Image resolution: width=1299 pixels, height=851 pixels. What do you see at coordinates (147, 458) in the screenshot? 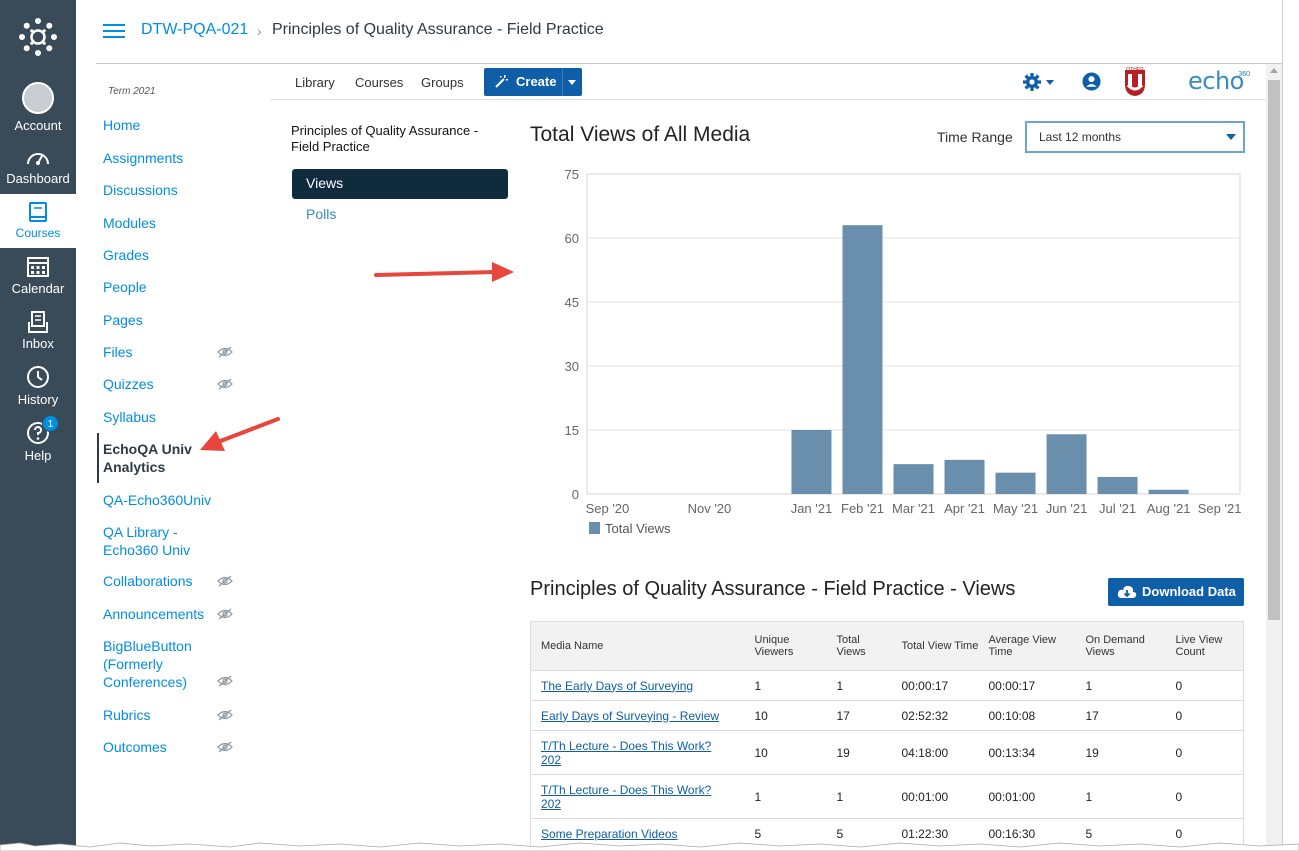
I see `course-nav-echoqa-analytics: EchoQA Univ Analytics` at bounding box center [147, 458].